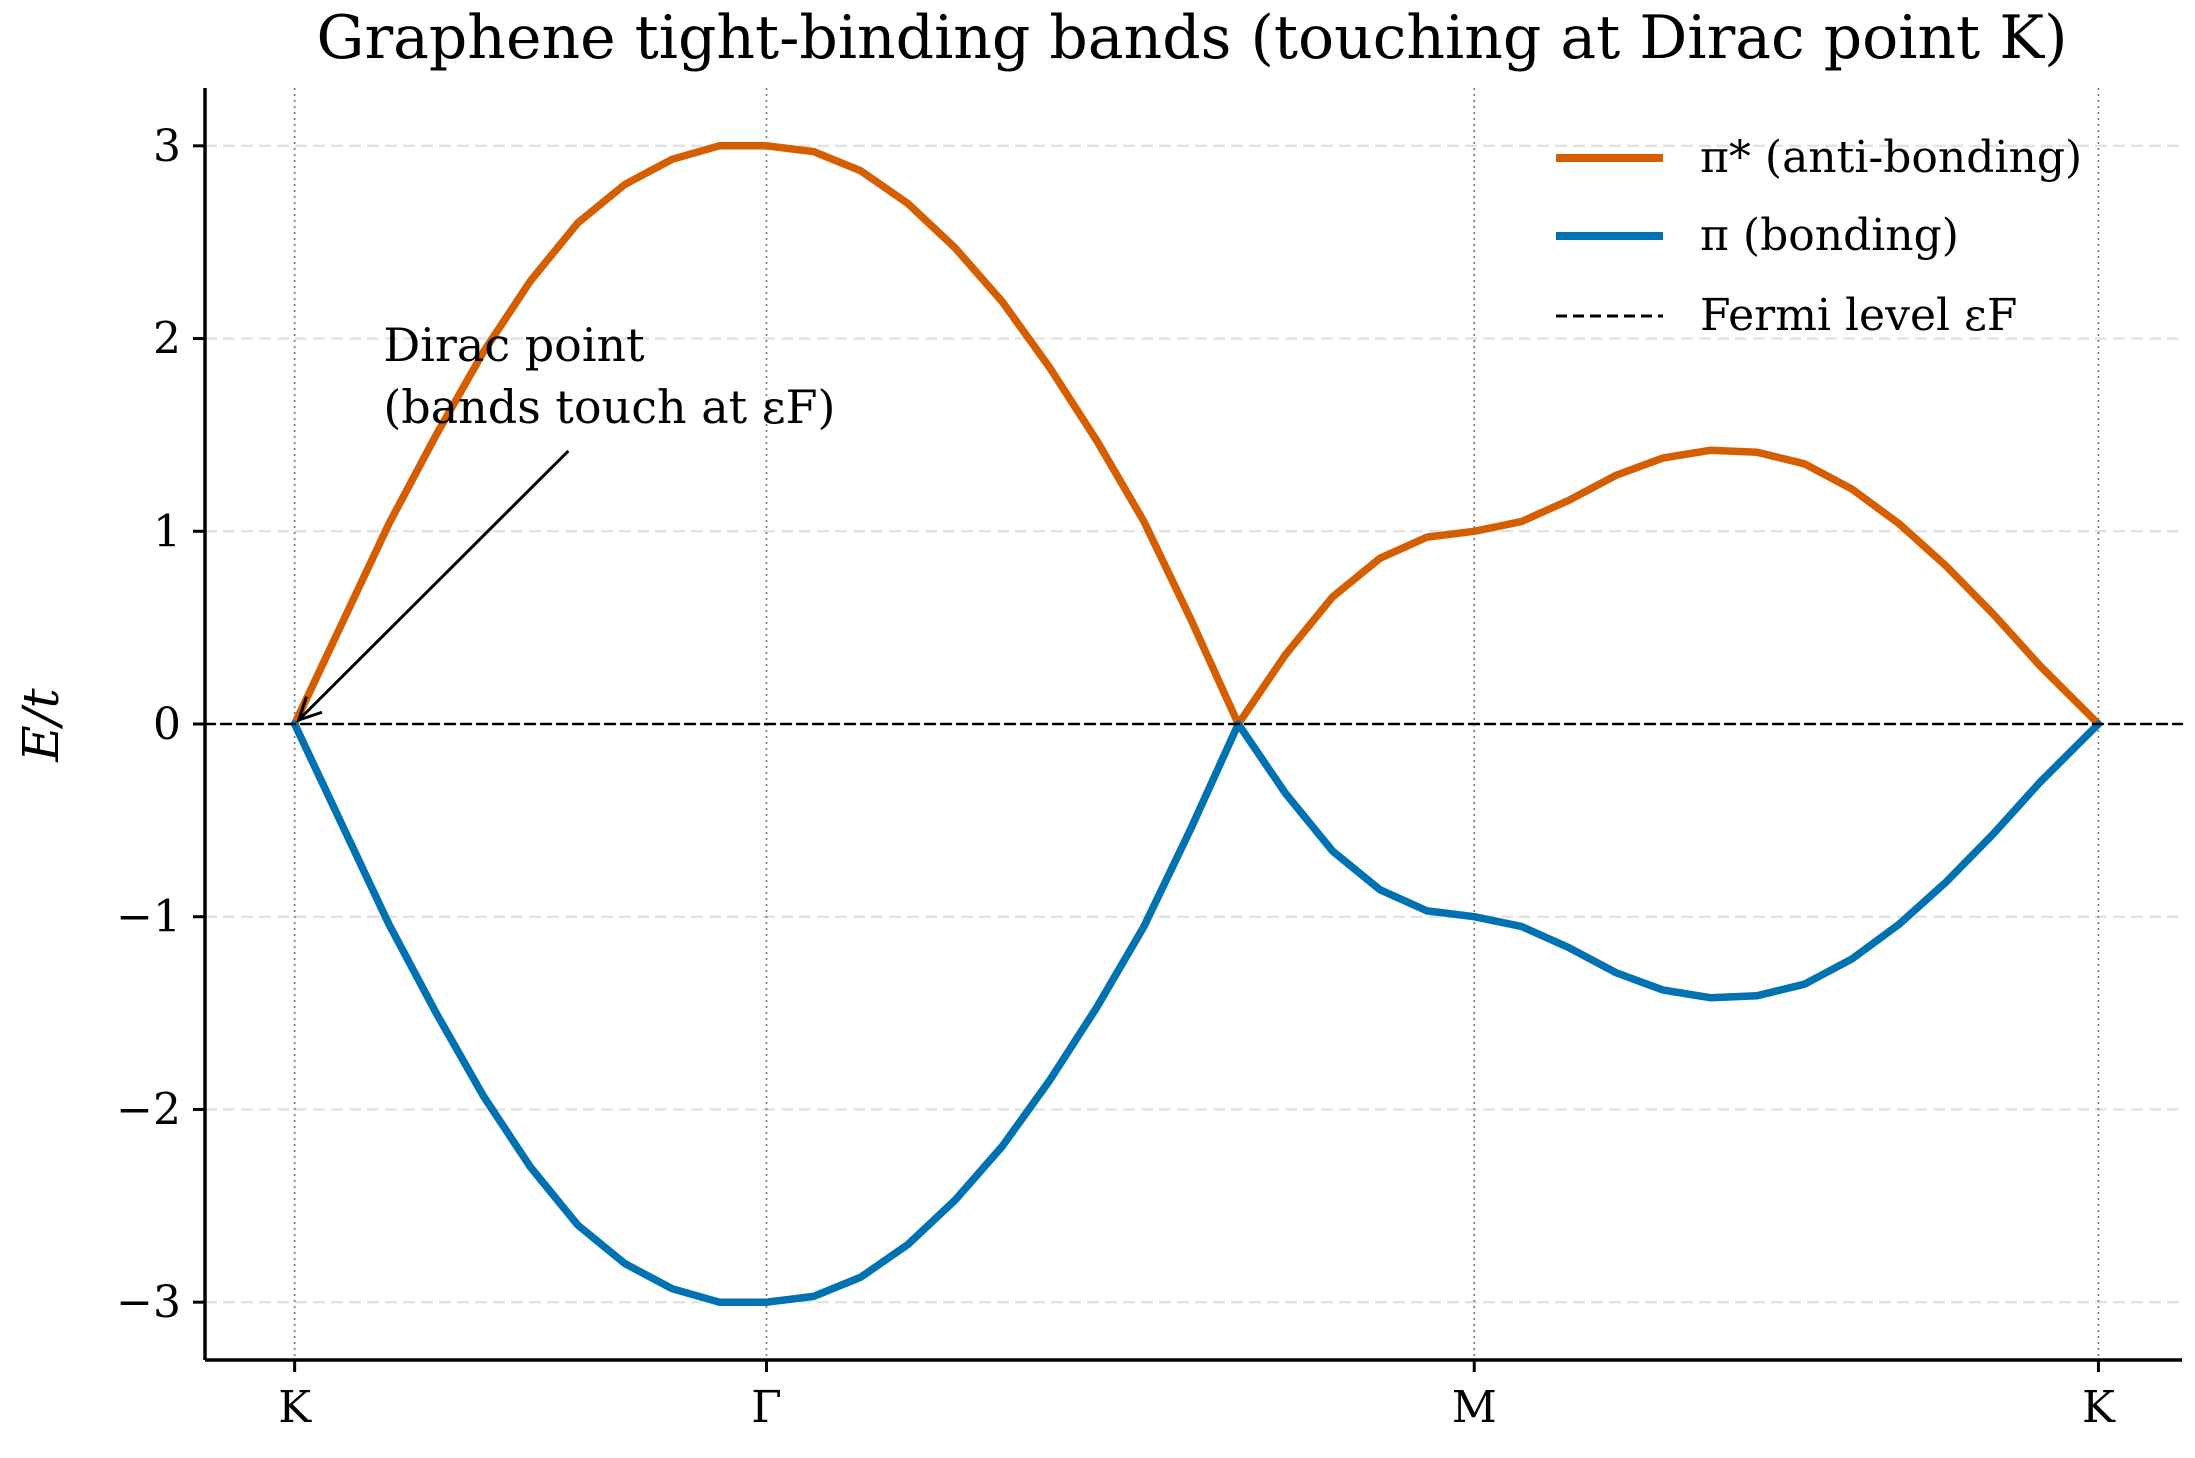 The image size is (2195, 1458). Describe the element at coordinates (148, 1109) in the screenshot. I see `y-tick-label-1: −2` at that location.